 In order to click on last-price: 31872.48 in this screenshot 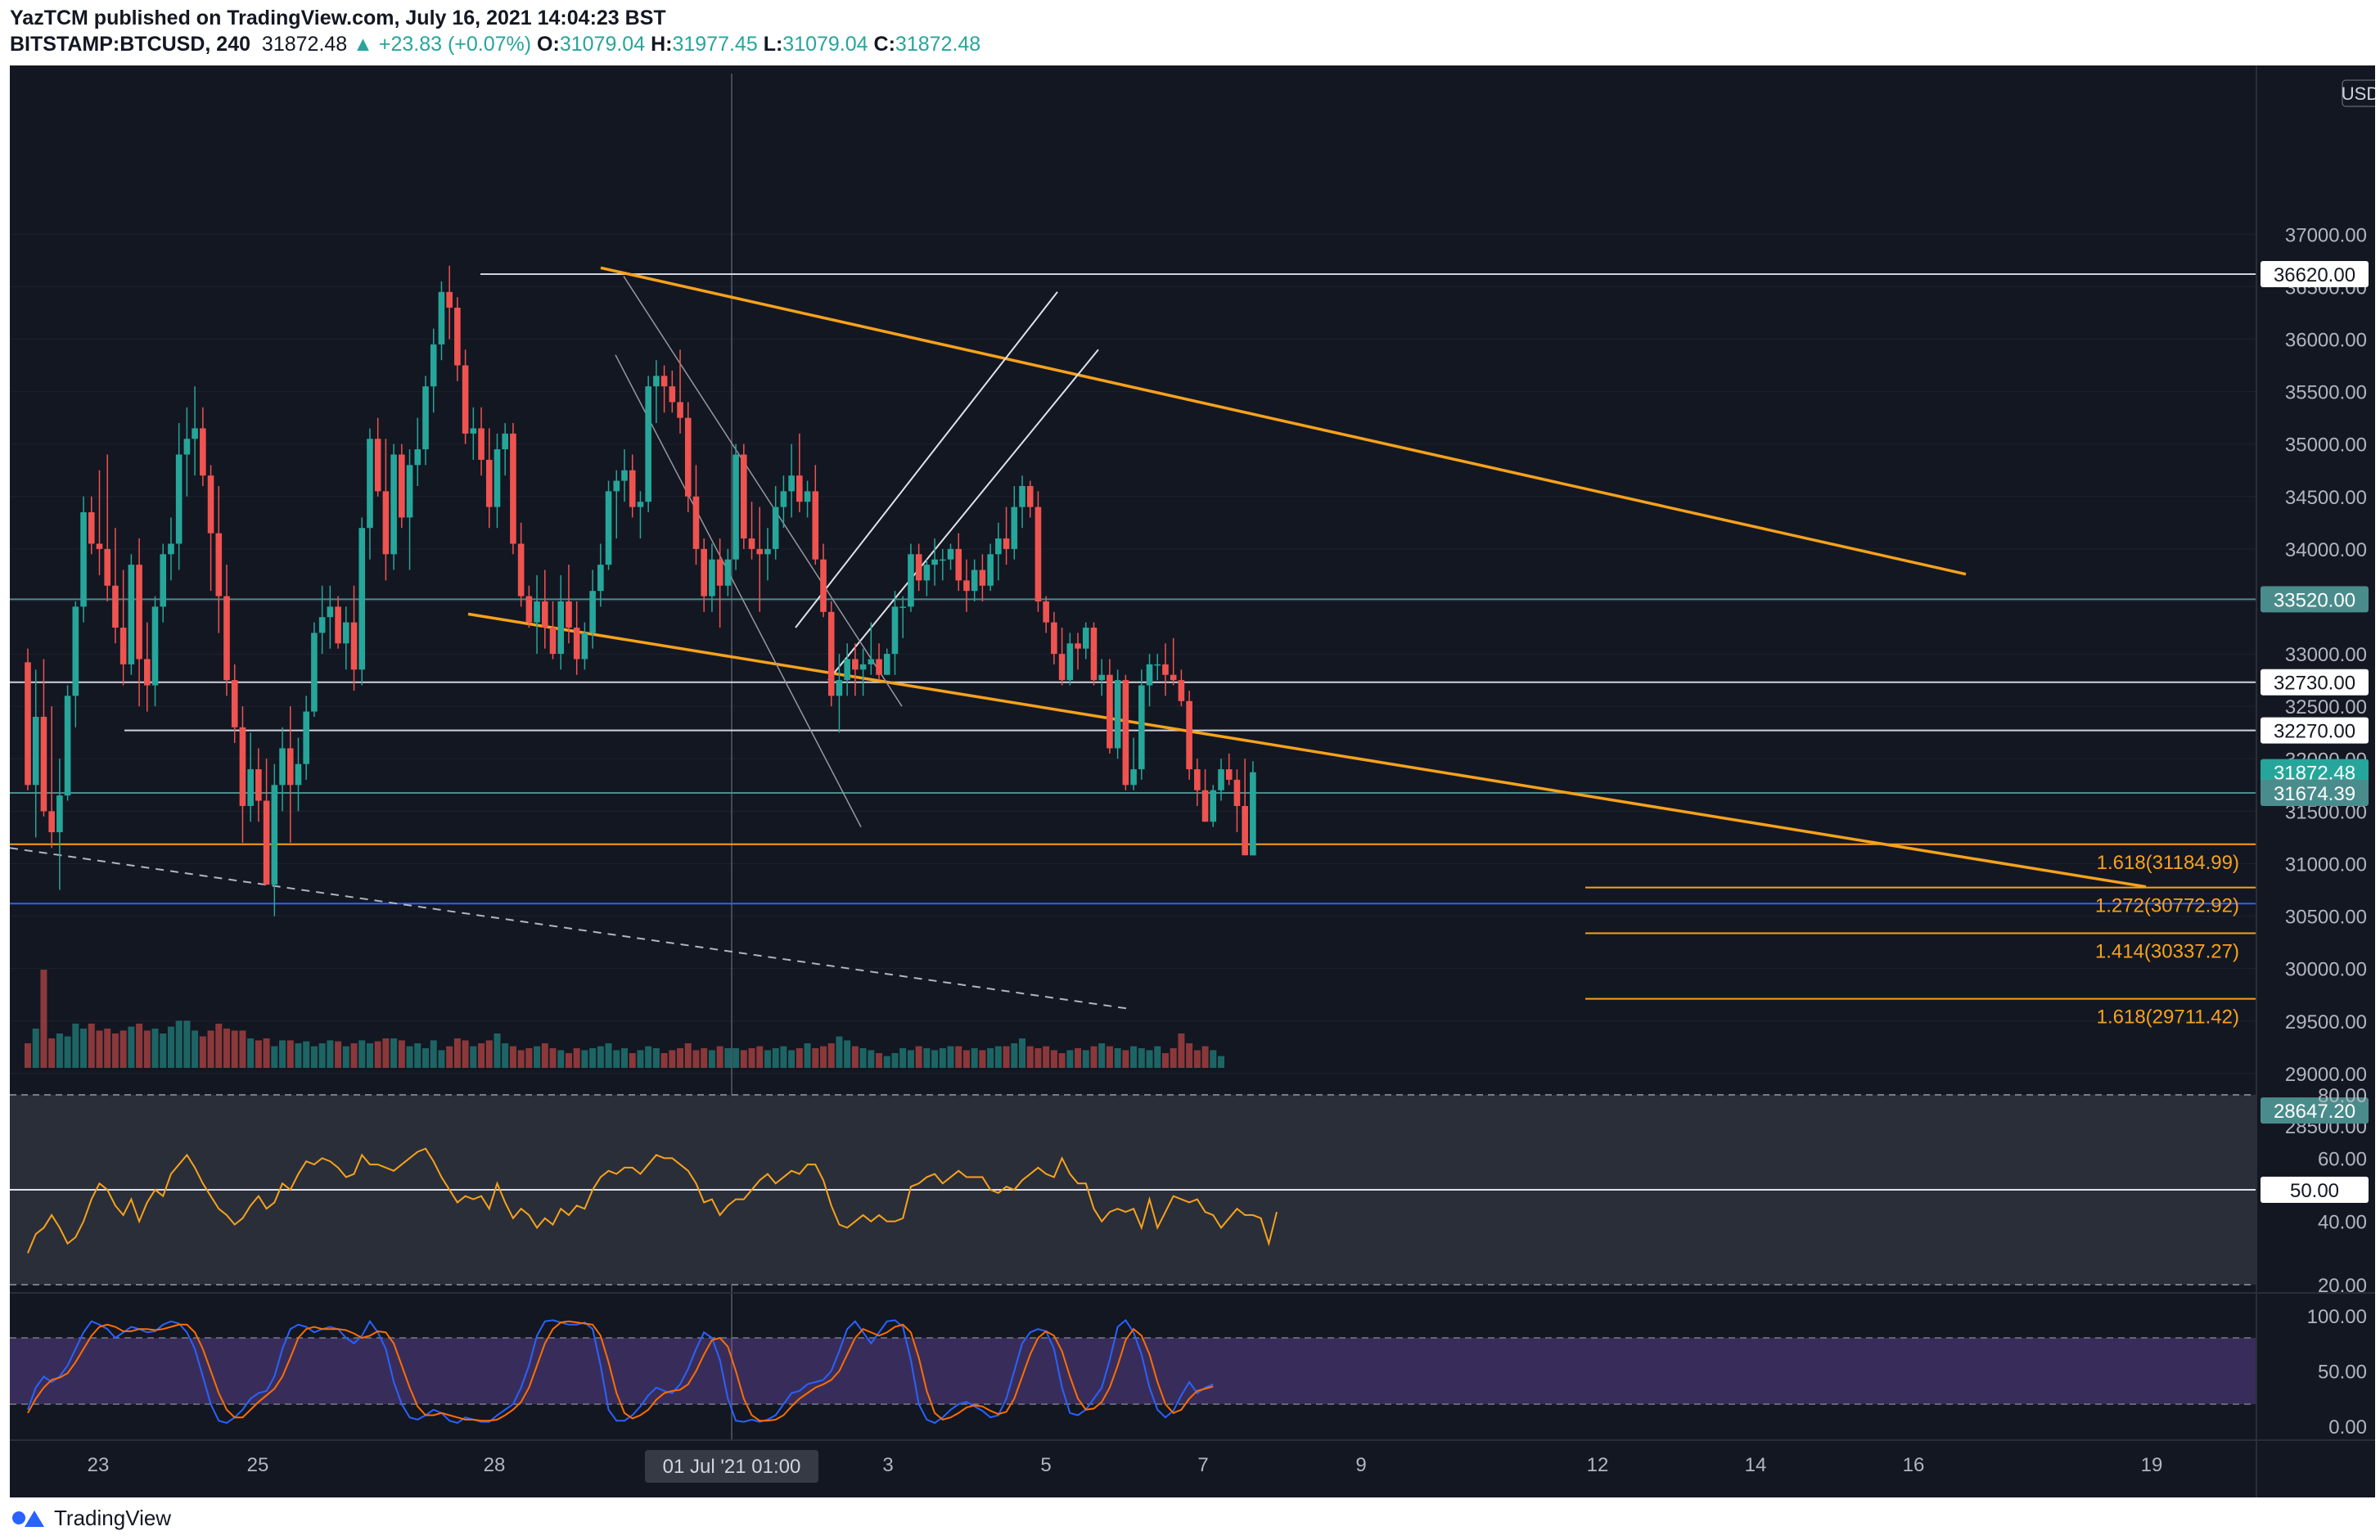, I will do `click(304, 44)`.